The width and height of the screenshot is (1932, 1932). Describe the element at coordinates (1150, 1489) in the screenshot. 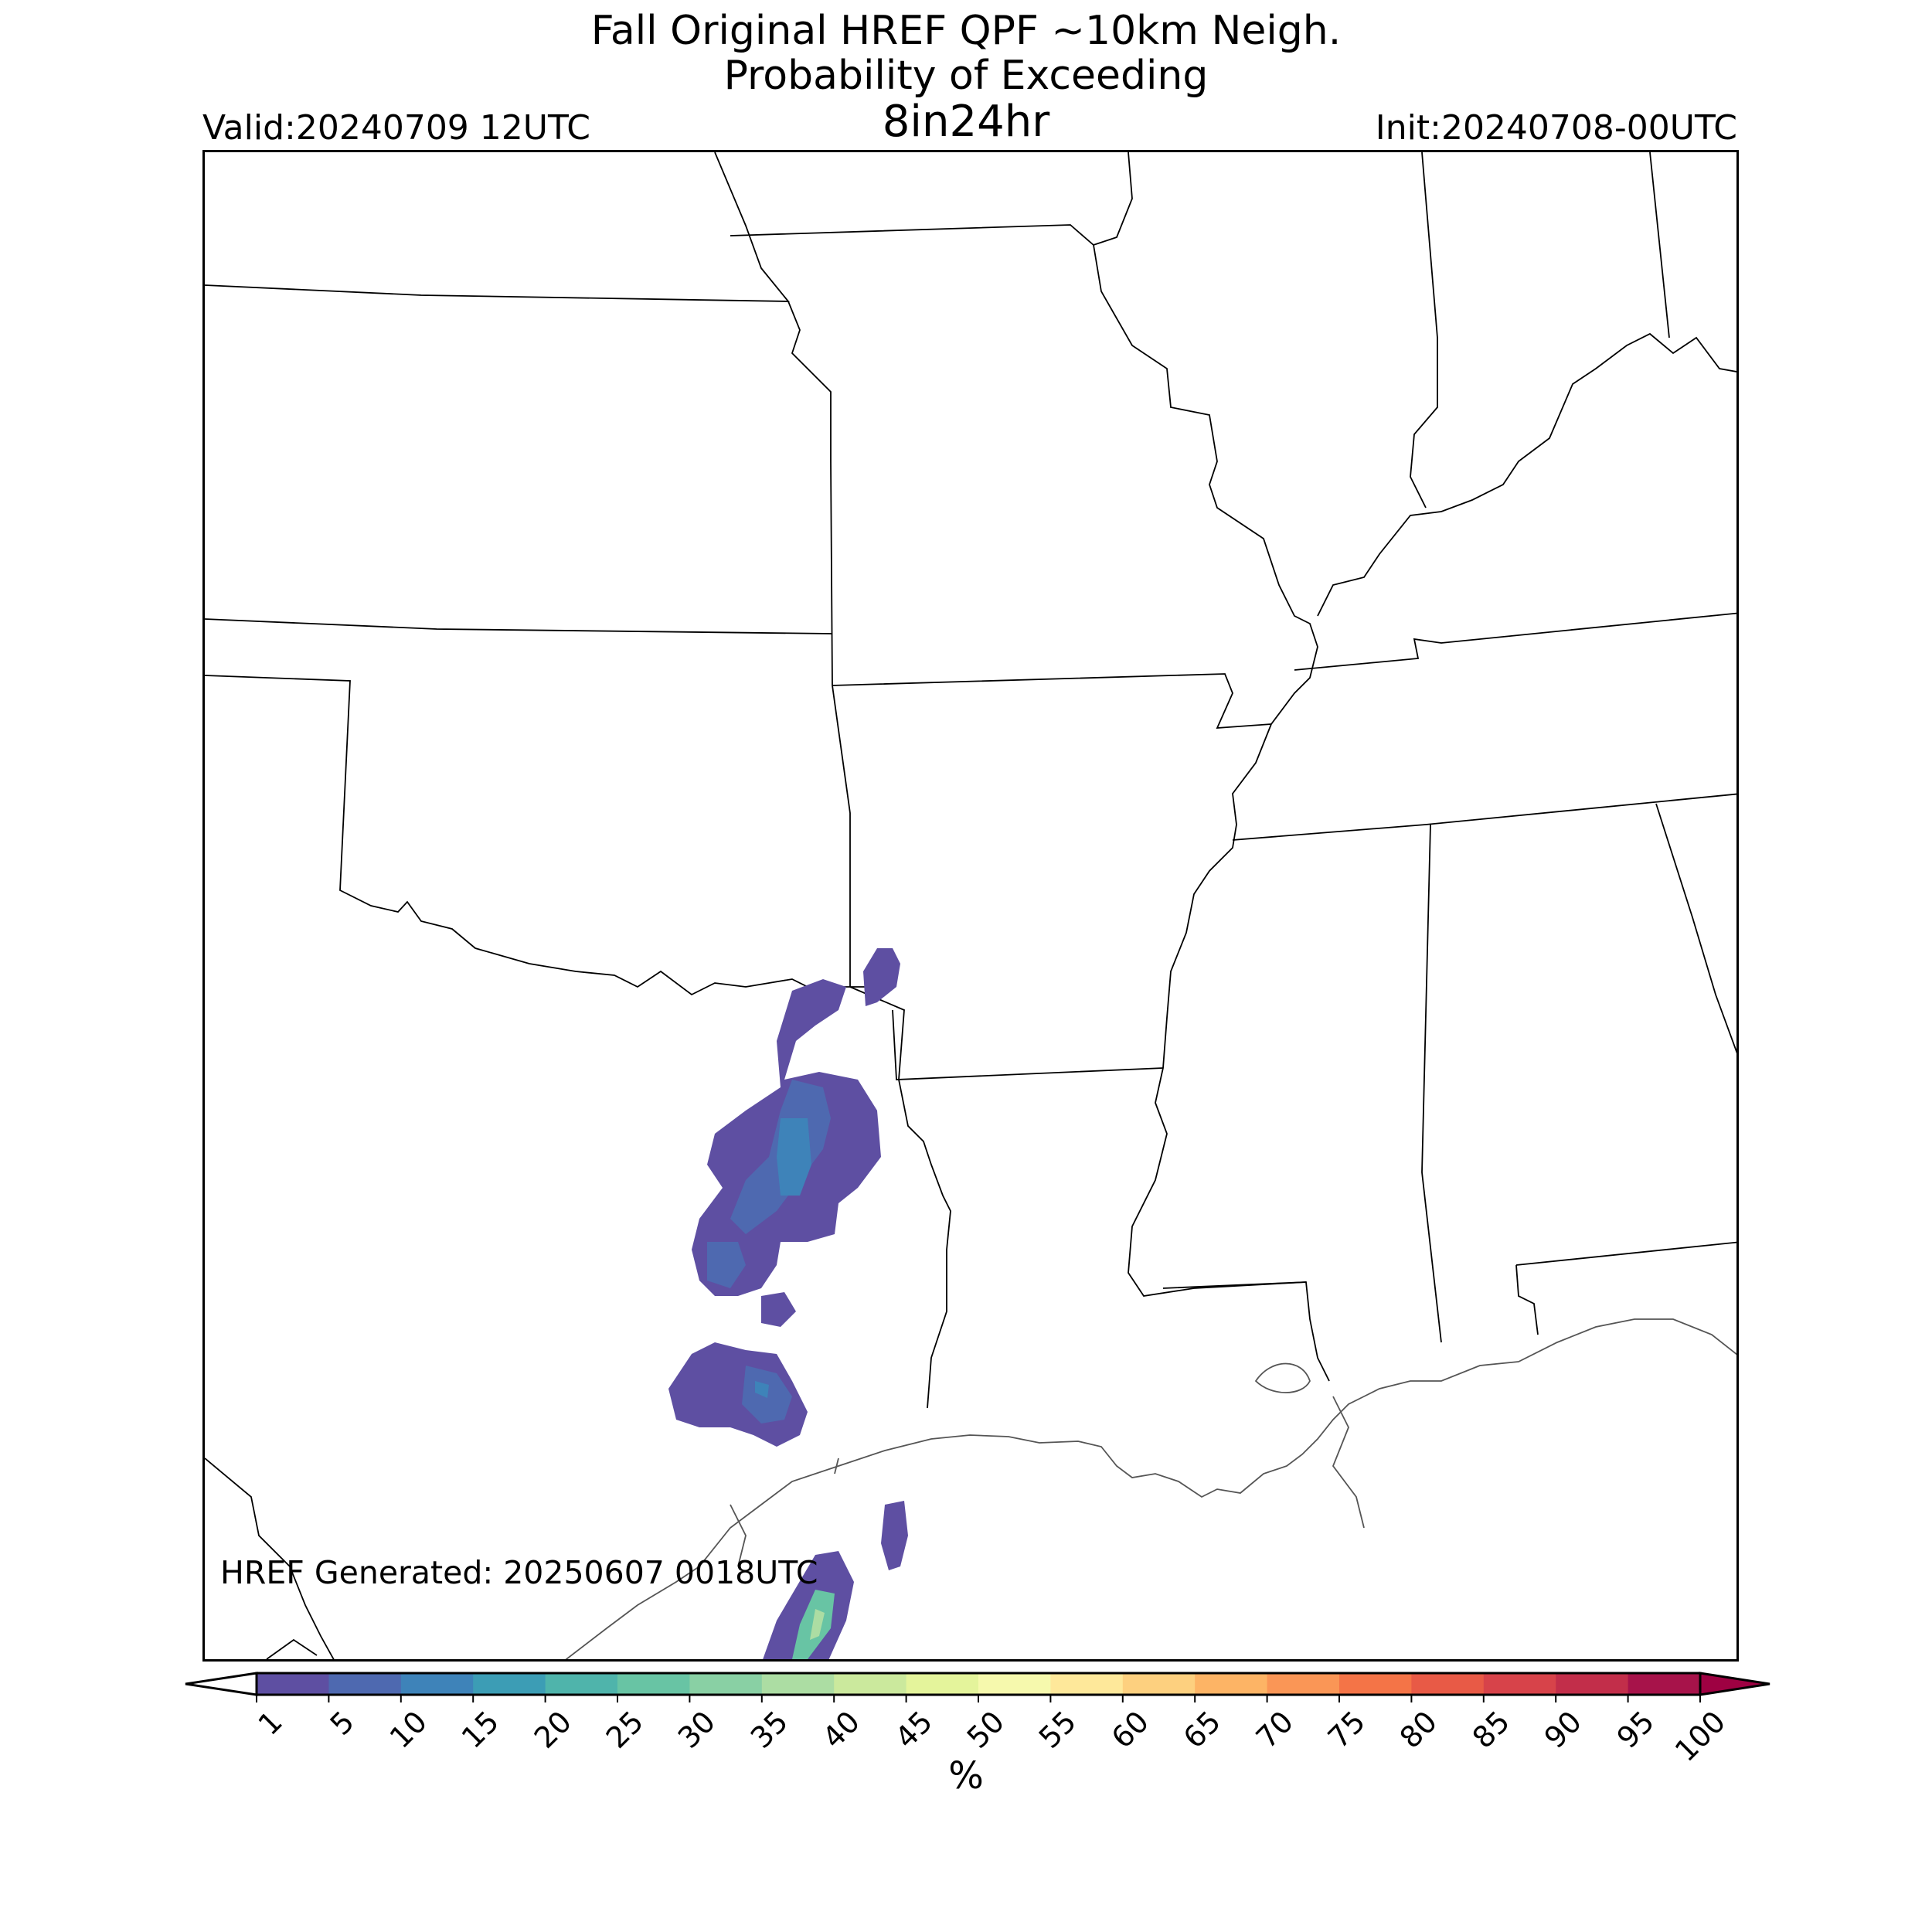

I see `coastline` at that location.